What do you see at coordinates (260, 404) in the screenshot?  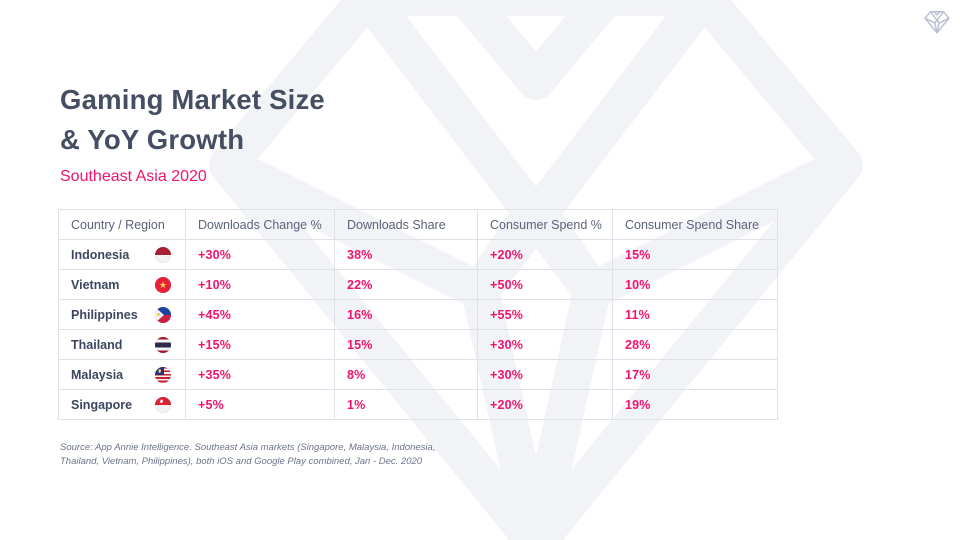 I see `downloads-change-cell: +5%` at bounding box center [260, 404].